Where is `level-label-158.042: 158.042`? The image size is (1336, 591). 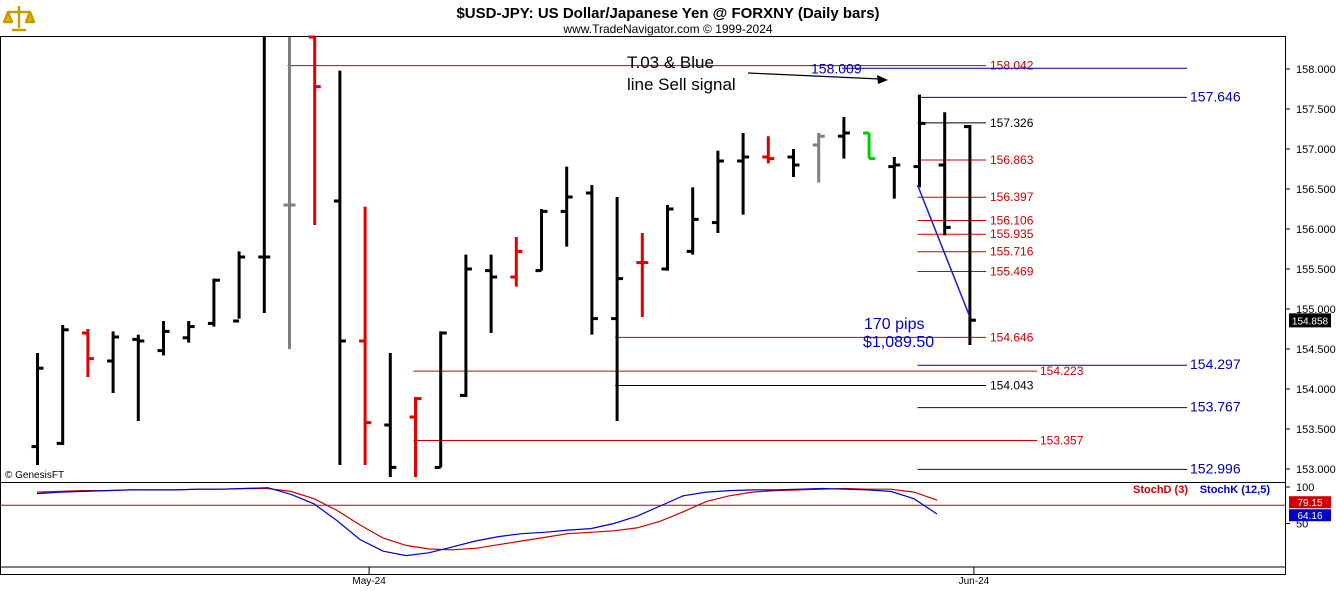
level-label-158.042: 158.042 is located at coordinates (1012, 66).